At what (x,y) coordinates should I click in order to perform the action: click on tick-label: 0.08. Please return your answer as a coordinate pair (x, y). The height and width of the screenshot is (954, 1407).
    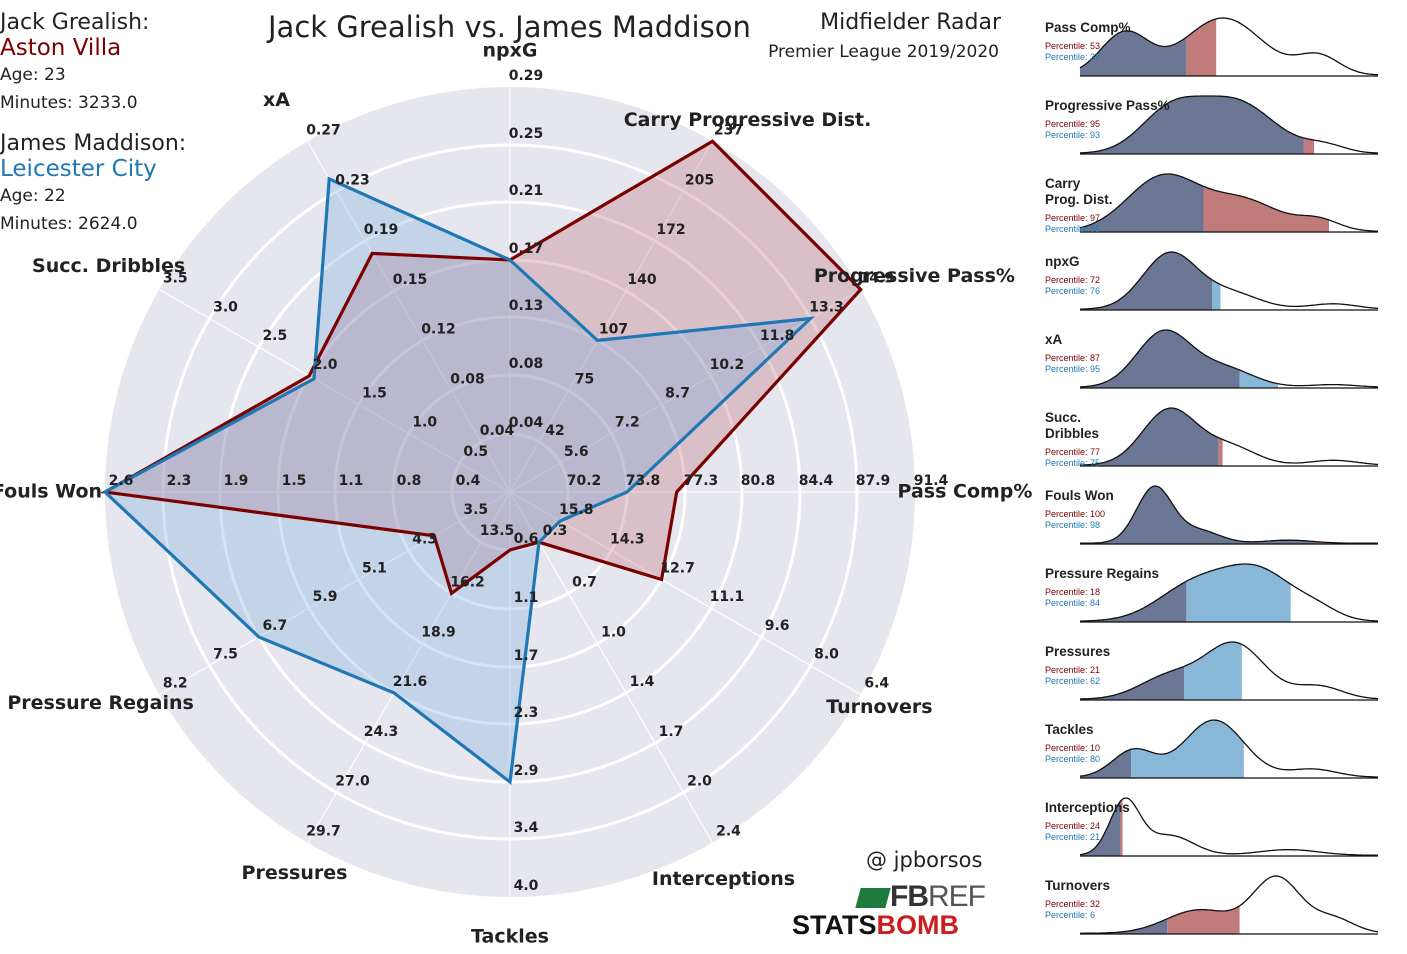
    Looking at the image, I should click on (526, 364).